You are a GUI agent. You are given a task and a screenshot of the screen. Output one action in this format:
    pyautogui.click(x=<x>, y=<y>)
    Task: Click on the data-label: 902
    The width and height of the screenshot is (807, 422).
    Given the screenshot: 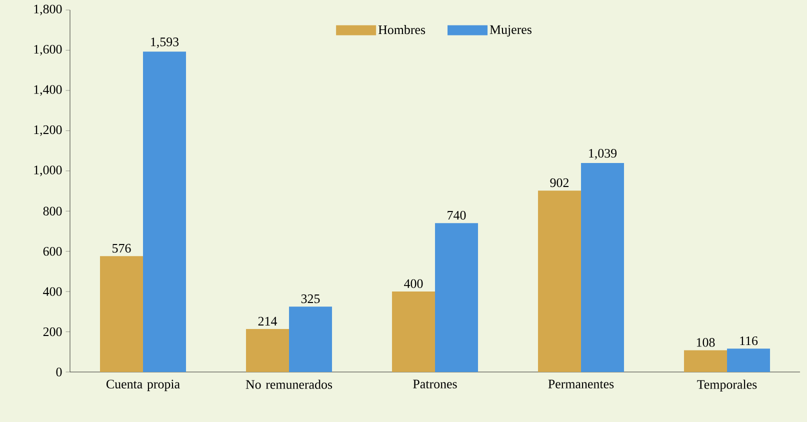 What is the action you would take?
    pyautogui.click(x=559, y=183)
    